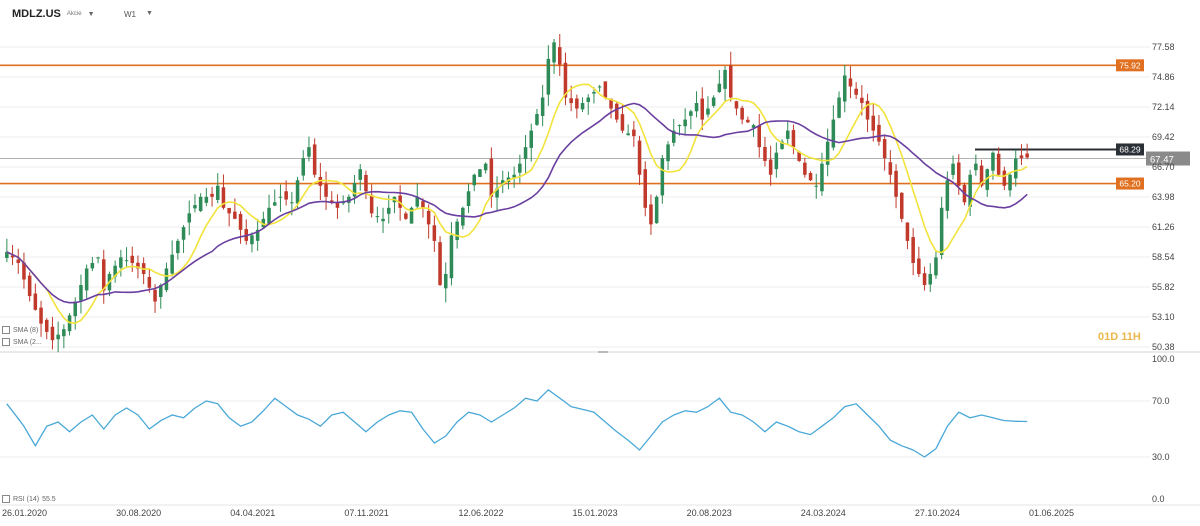  I want to click on level-label: 75.92, so click(1130, 65).